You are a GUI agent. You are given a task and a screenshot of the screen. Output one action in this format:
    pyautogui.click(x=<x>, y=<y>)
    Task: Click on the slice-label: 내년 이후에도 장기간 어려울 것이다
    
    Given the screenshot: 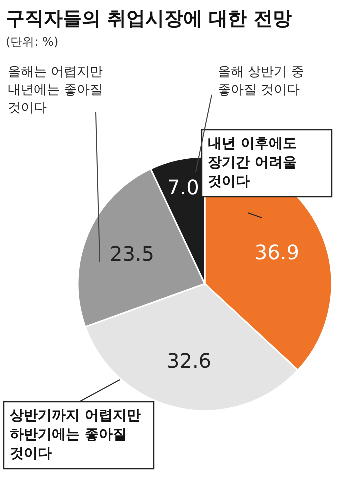 What is the action you would take?
    pyautogui.click(x=252, y=163)
    